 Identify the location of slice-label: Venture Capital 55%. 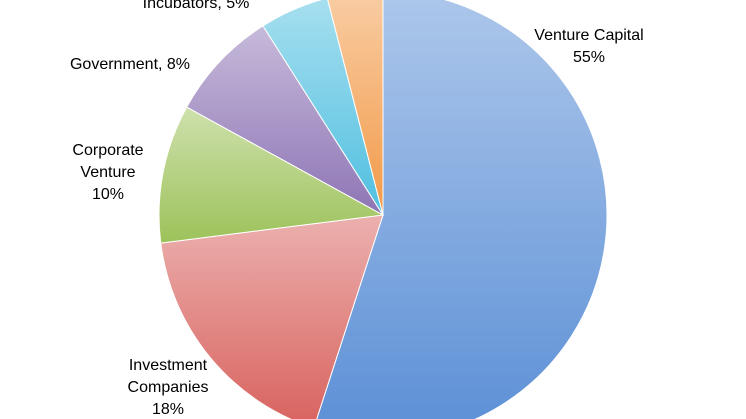
(588, 46).